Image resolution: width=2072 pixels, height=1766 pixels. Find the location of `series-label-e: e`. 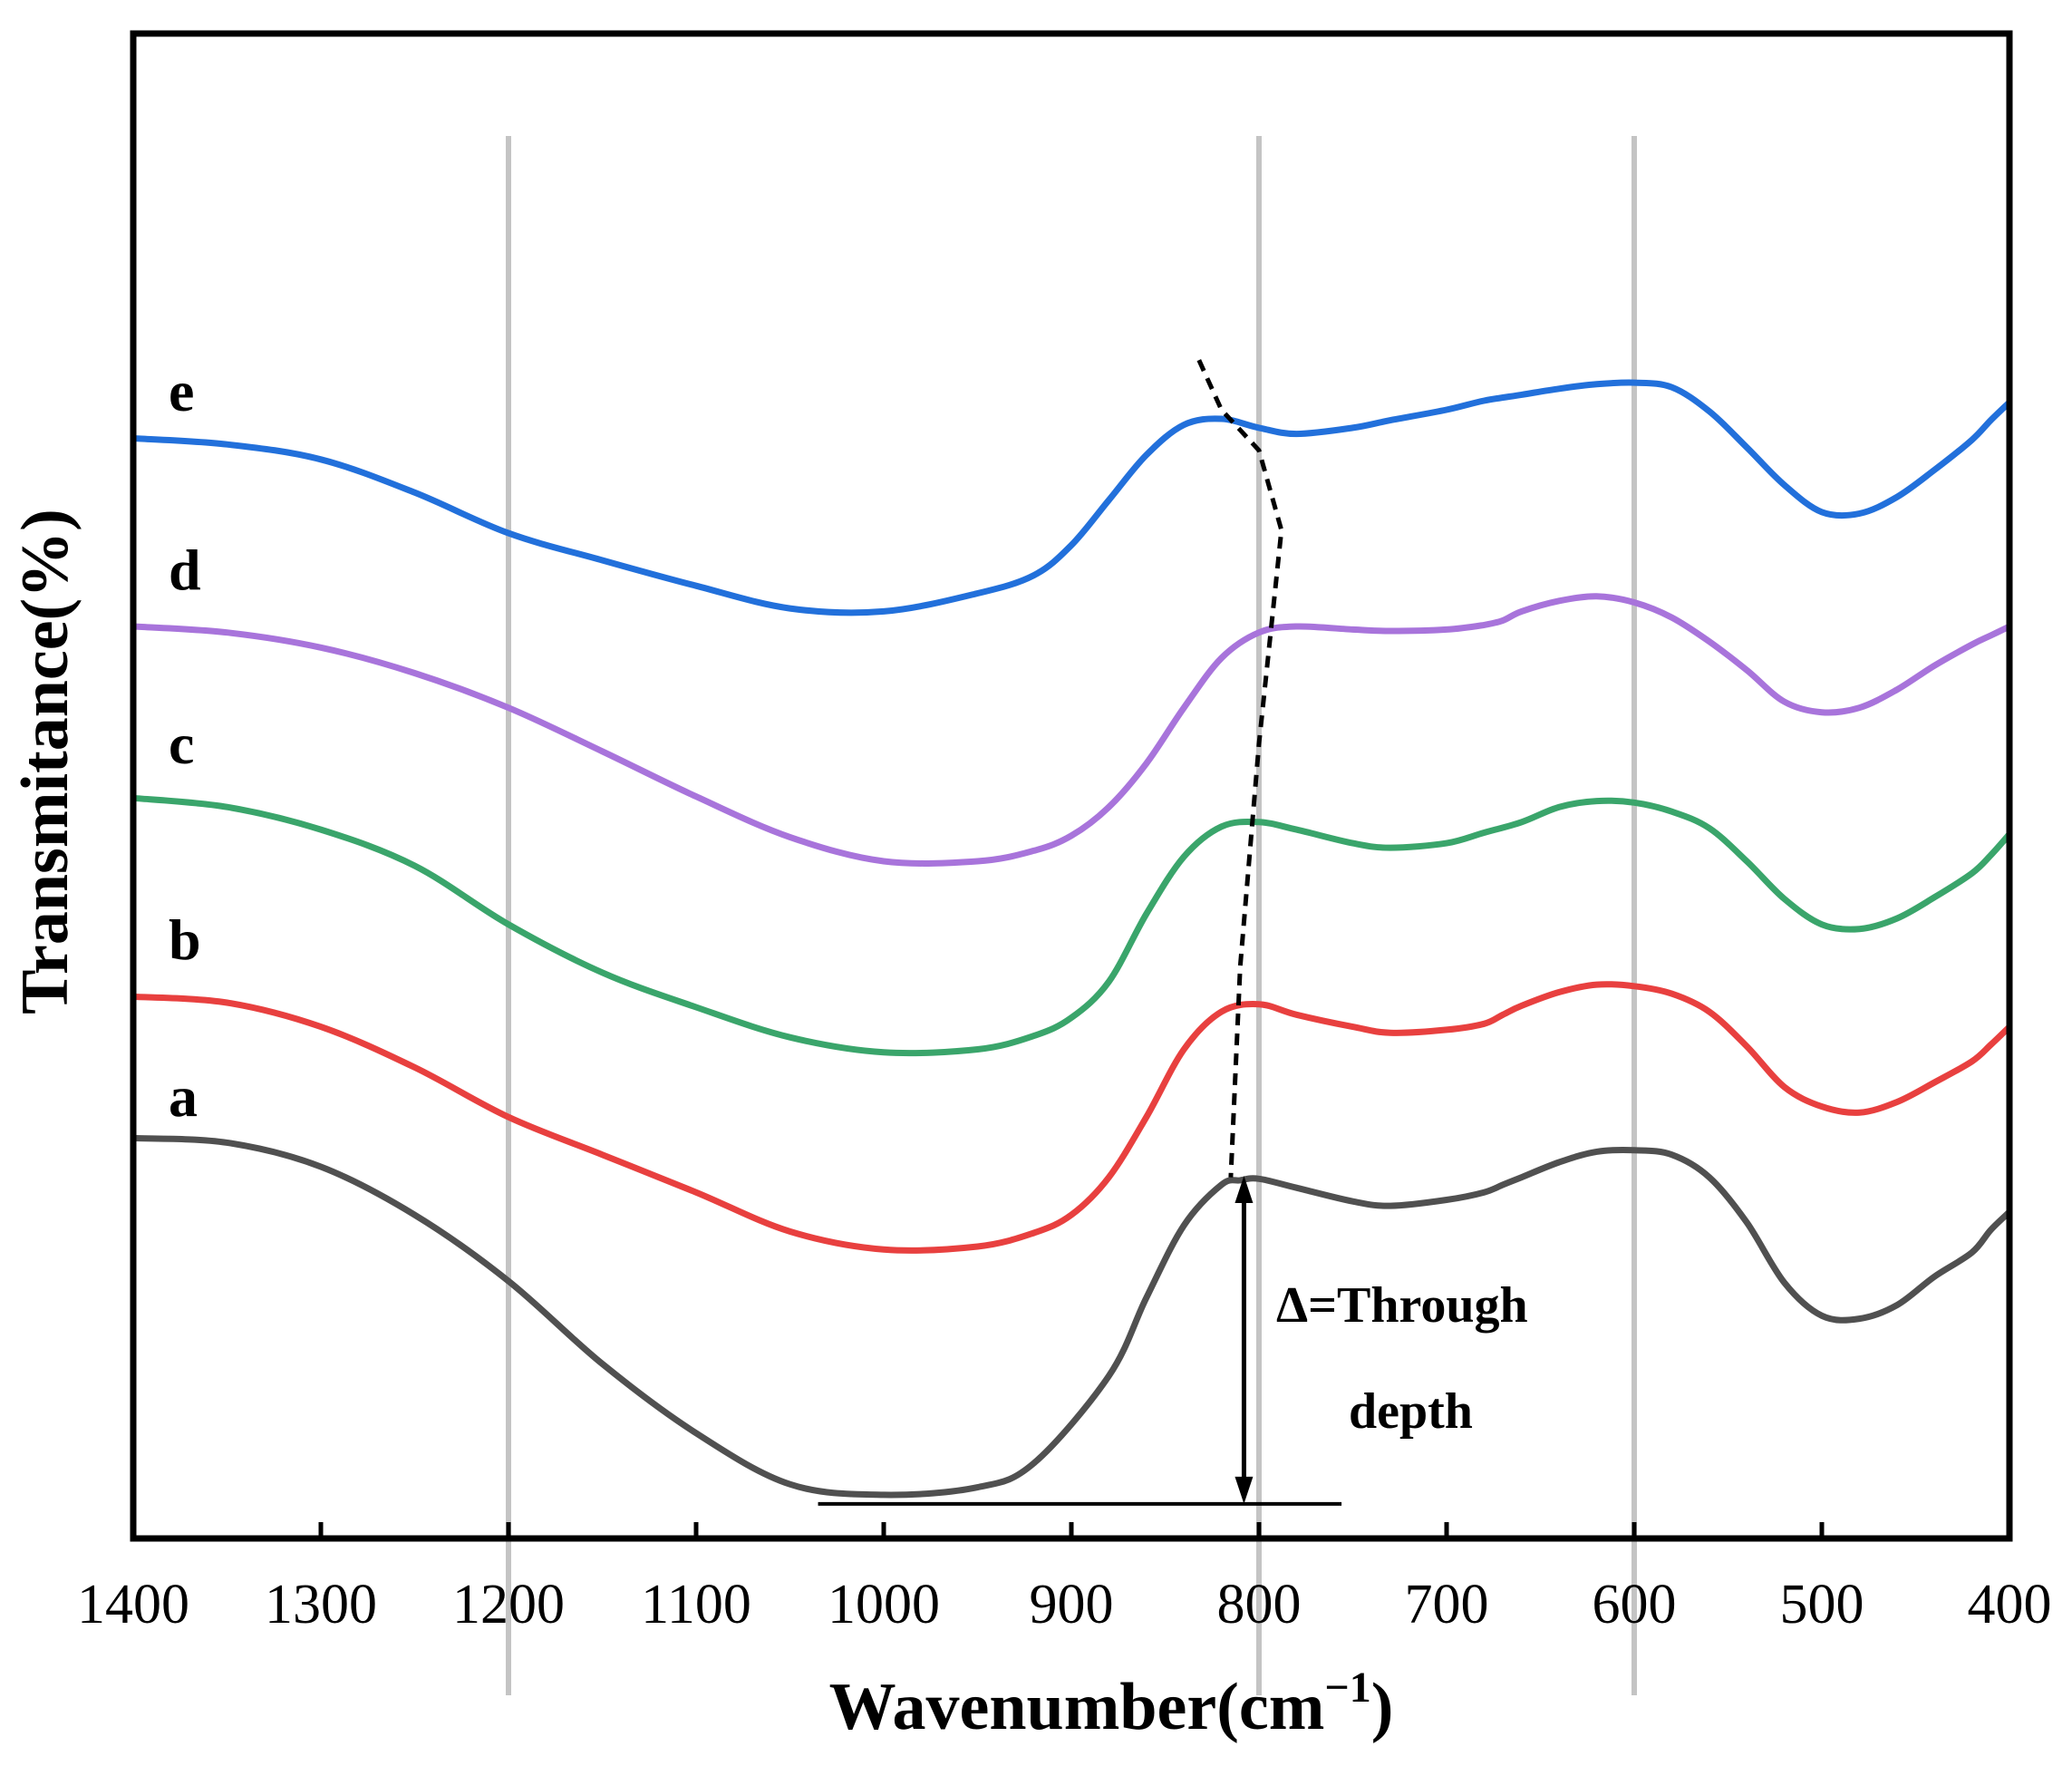

series-label-e: e is located at coordinates (181, 391).